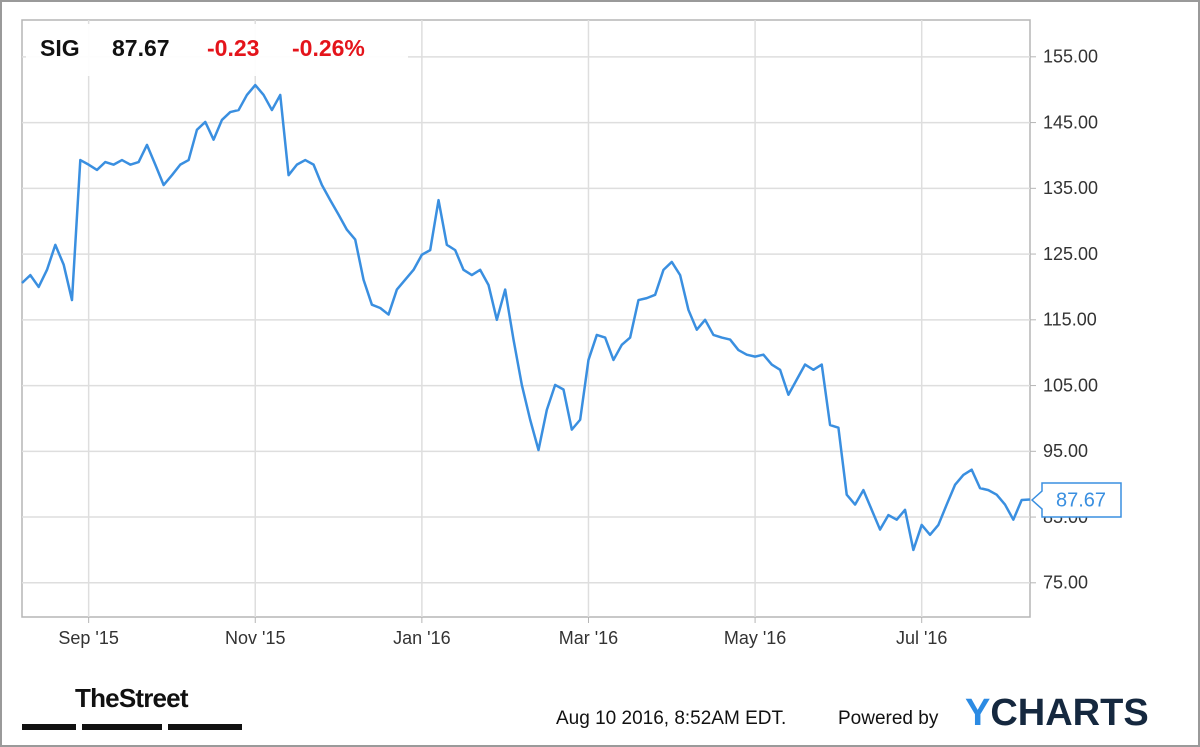 This screenshot has width=1200, height=747. I want to click on quote-box, so click(217, 50).